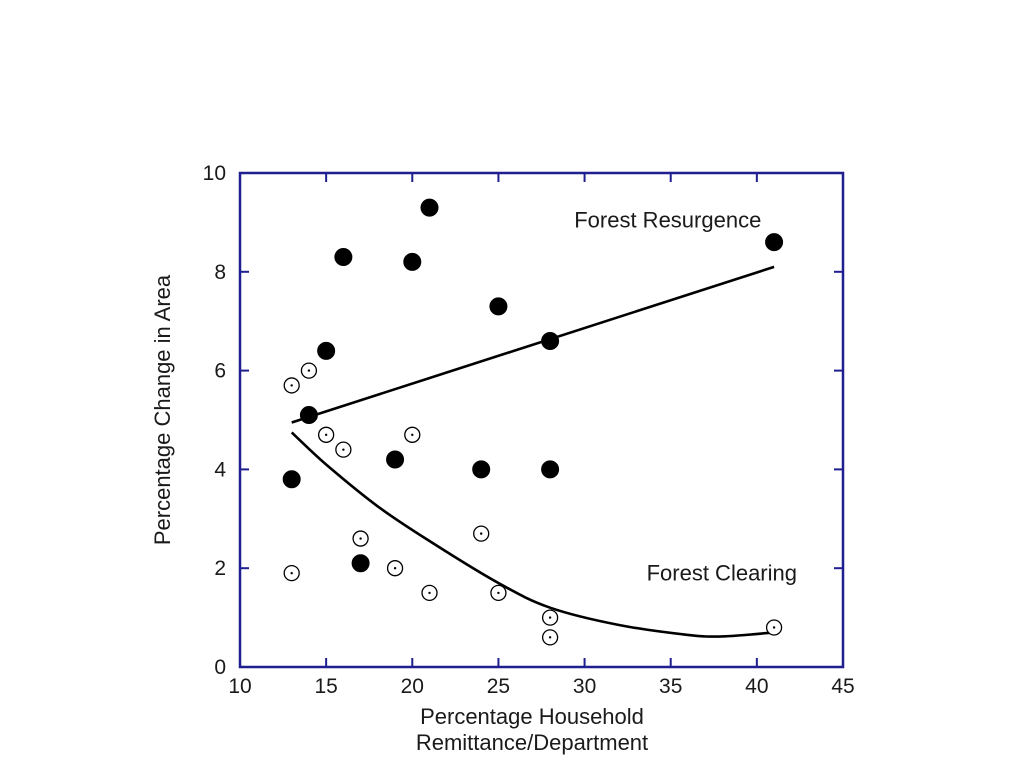 This screenshot has width=1024, height=773. I want to click on x-tick-label: 15, so click(325, 686).